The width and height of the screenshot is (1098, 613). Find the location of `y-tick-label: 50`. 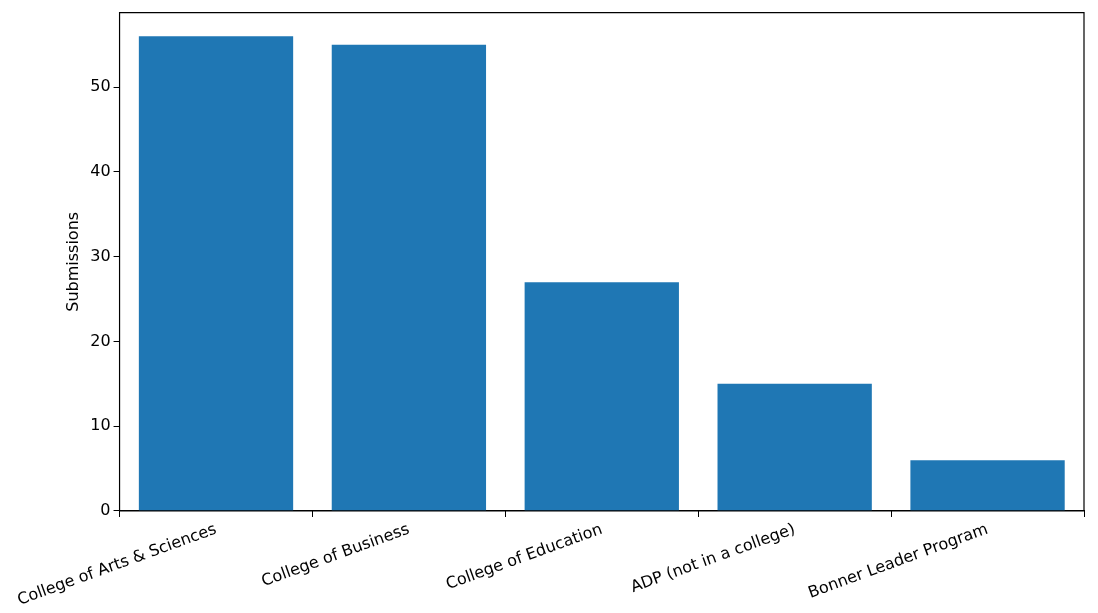

y-tick-label: 50 is located at coordinates (100, 86).